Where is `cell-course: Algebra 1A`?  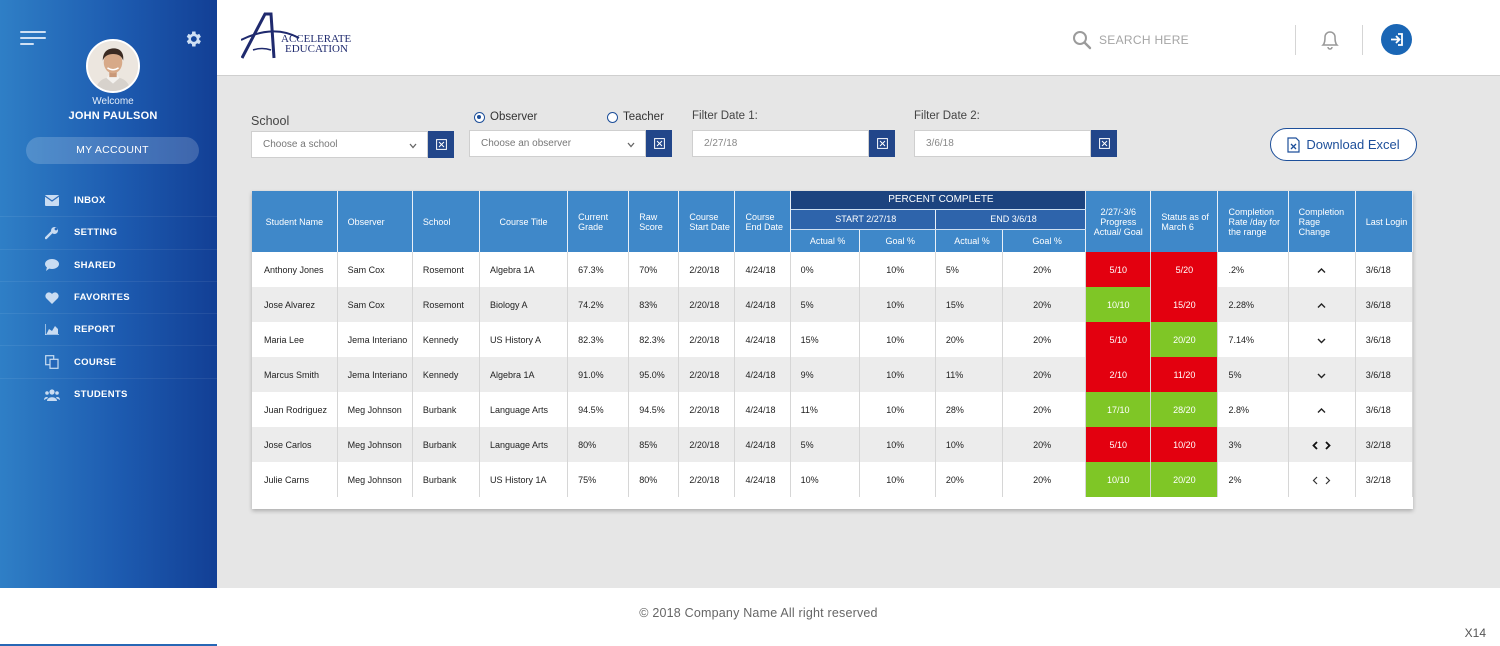
cell-course: Algebra 1A is located at coordinates (524, 374).